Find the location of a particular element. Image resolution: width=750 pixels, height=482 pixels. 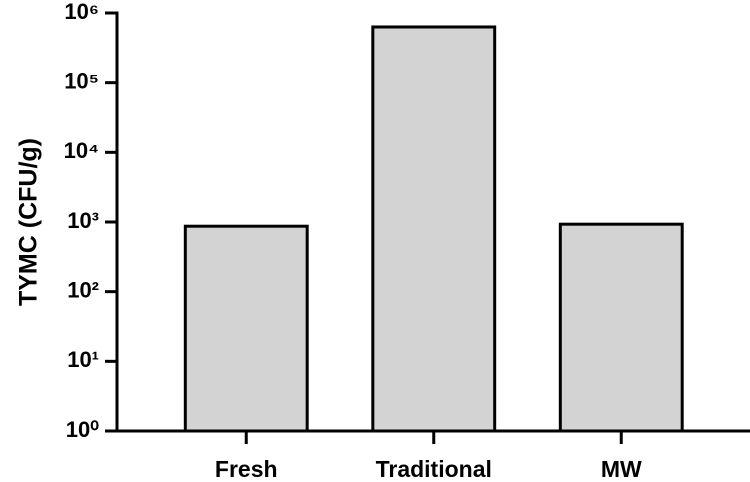

y-tick-label: 10⁵ is located at coordinates (81, 80).